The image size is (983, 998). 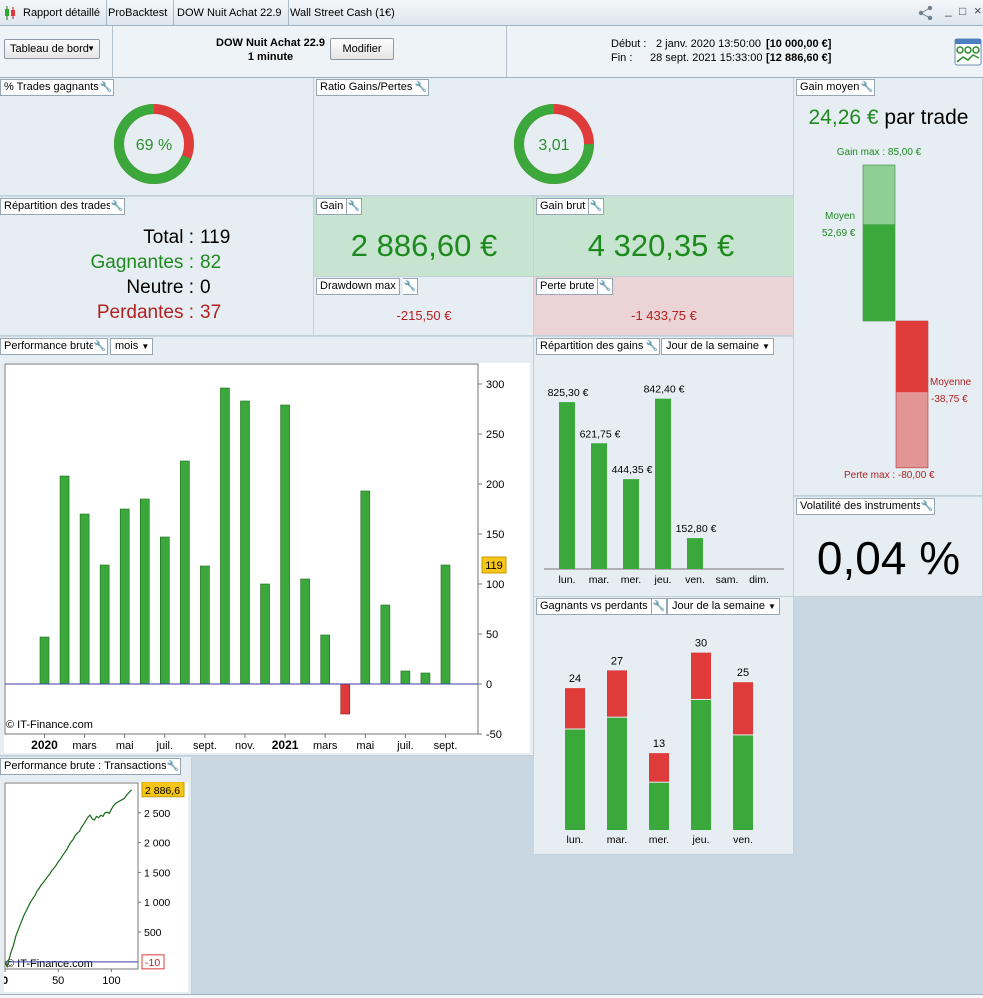 I want to click on bar-winners-mar, so click(x=617, y=773).